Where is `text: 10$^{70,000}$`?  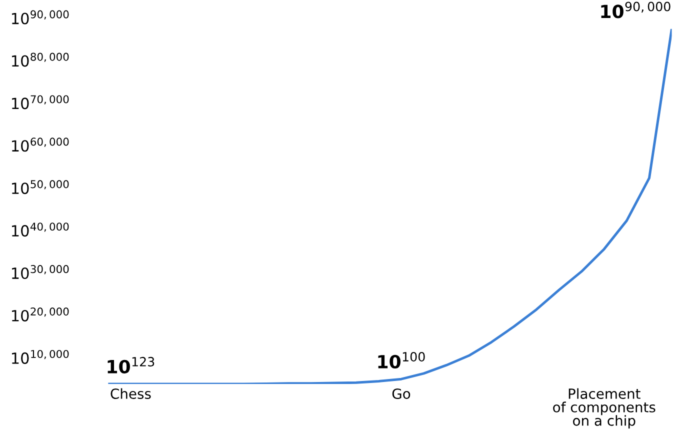 text: 10$^{70,000}$ is located at coordinates (40, 102).